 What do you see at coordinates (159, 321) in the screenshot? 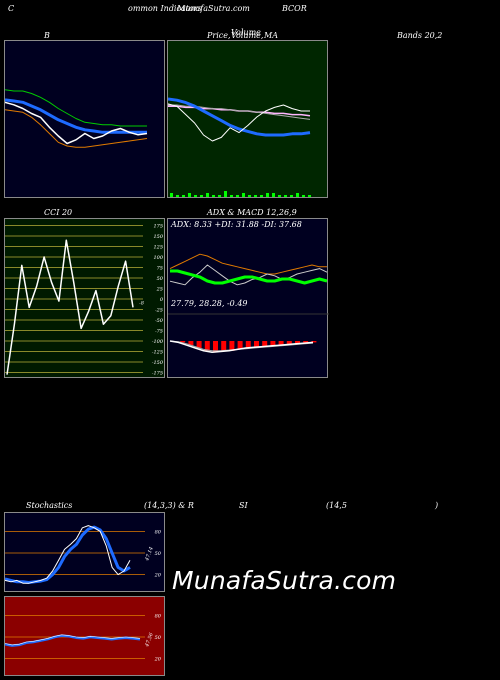
I see `cci-tick-label: -50` at bounding box center [159, 321].